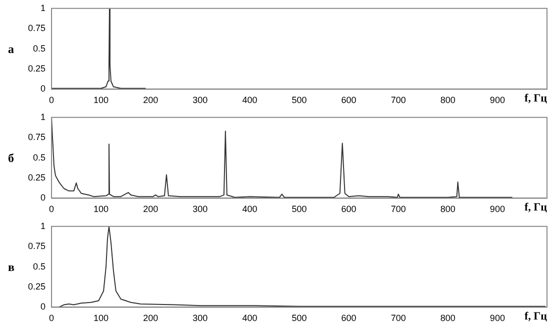 The height and width of the screenshot is (327, 555). What do you see at coordinates (11, 267) in the screenshot?
I see `y-axis-title: в` at bounding box center [11, 267].